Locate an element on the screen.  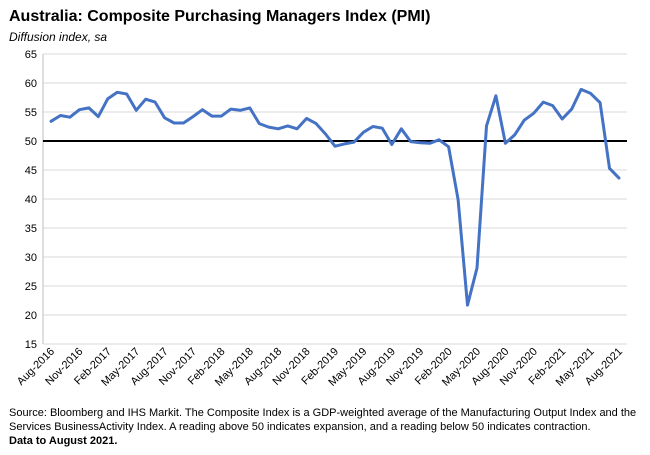
chart-subtitle: Diffusion index, sa is located at coordinates (58, 37).